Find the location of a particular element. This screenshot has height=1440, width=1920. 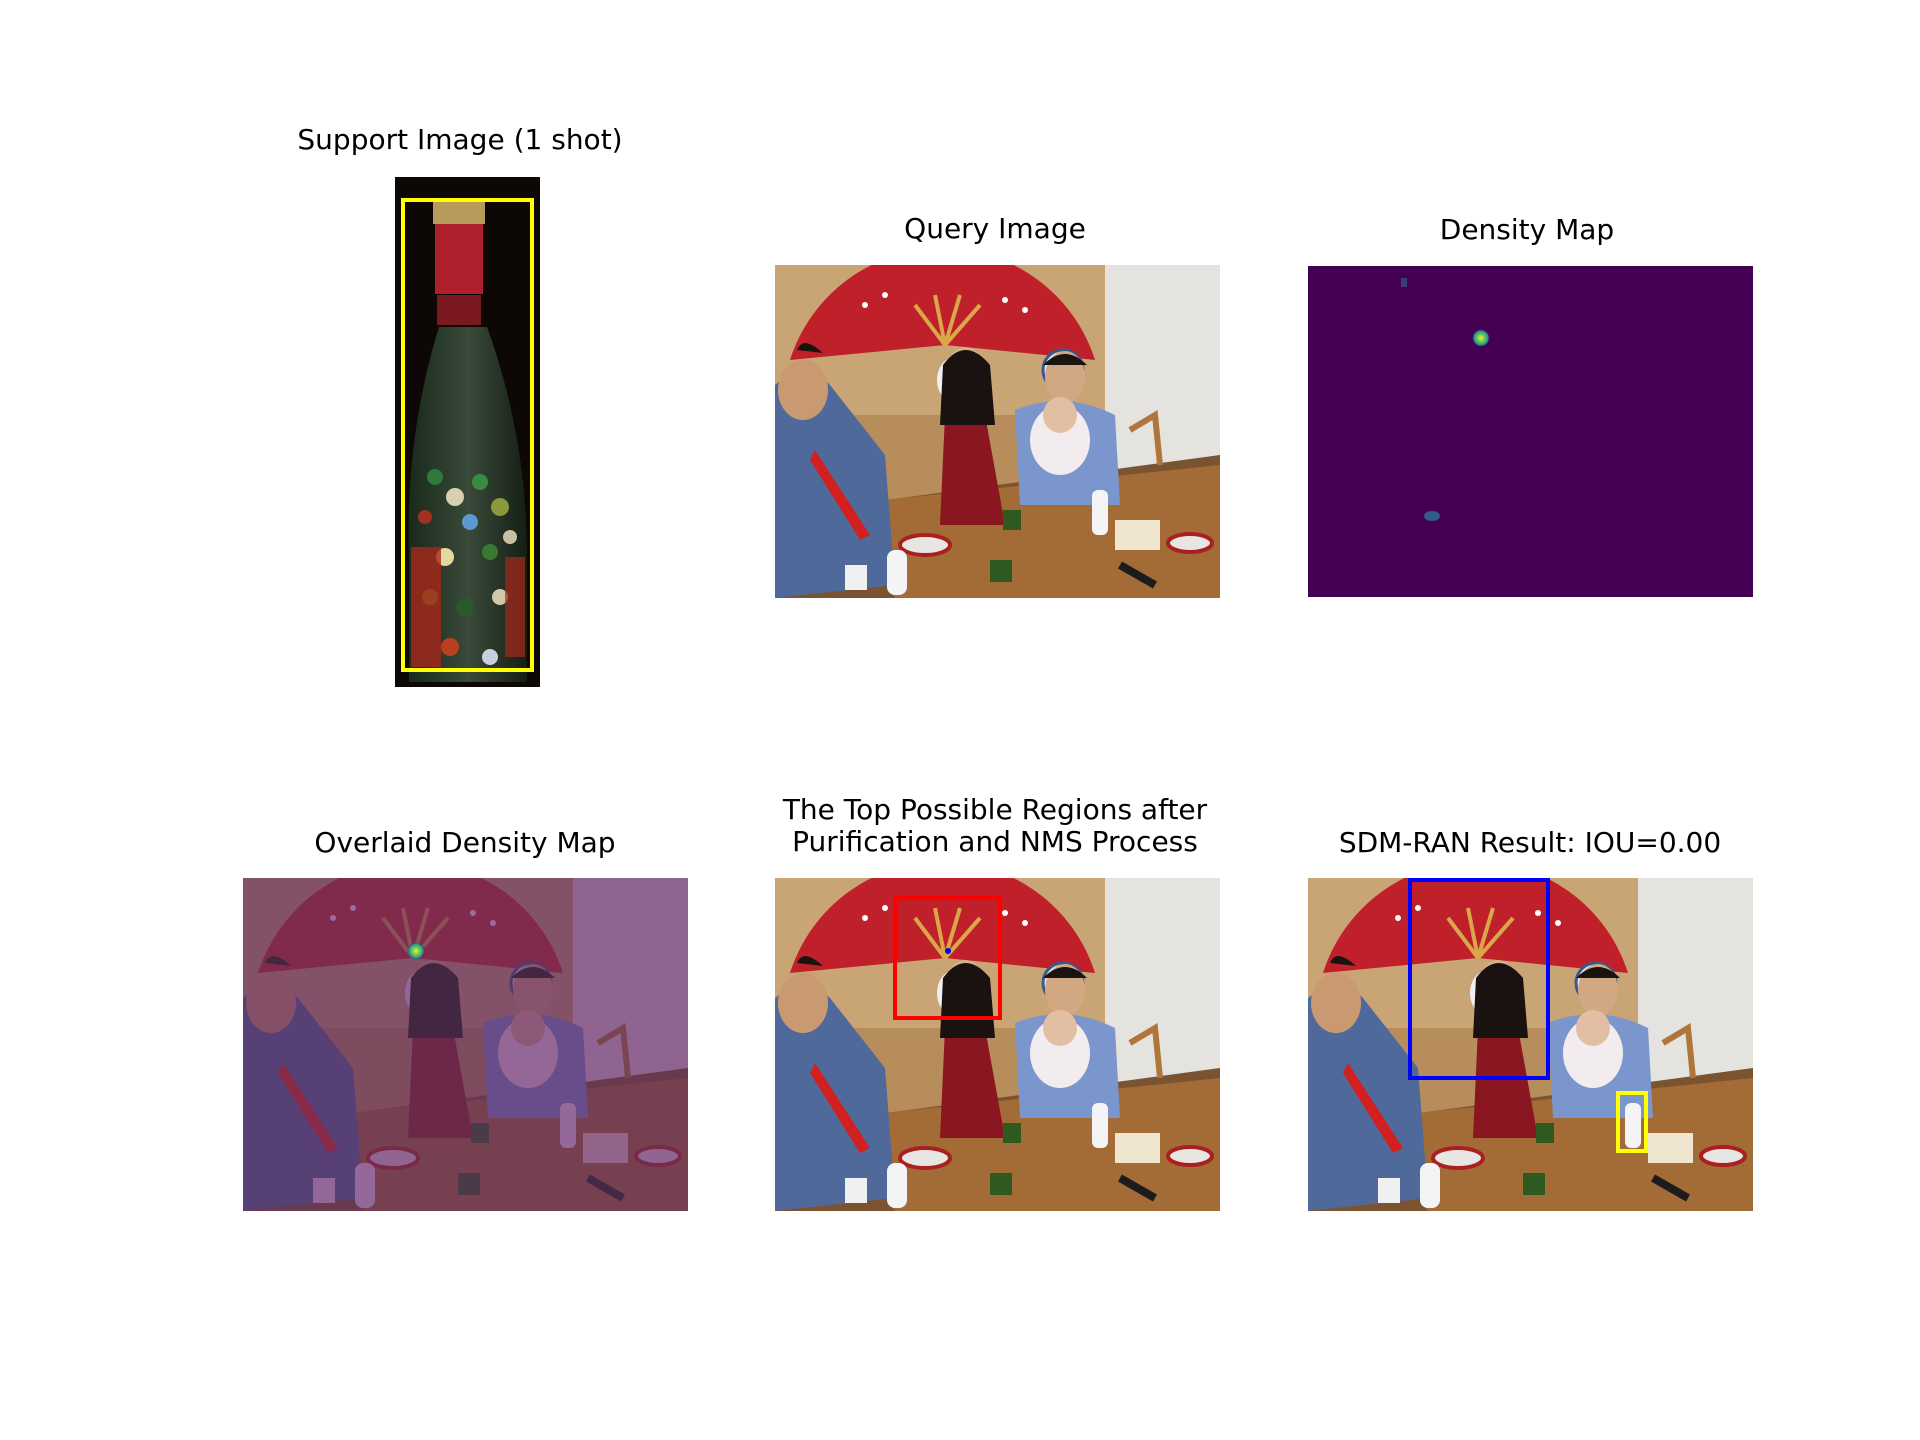

query-image is located at coordinates (997, 431).